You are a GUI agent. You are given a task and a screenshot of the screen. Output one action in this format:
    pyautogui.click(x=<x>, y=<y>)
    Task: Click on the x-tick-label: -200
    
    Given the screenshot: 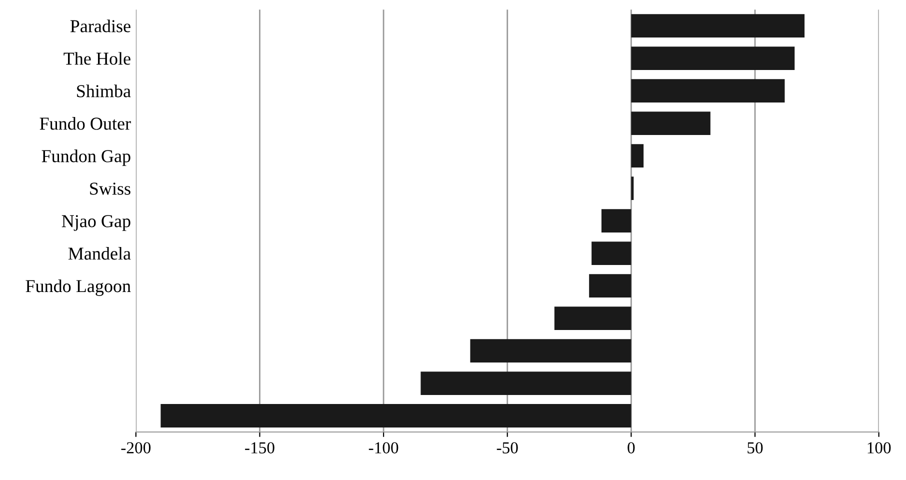 What is the action you would take?
    pyautogui.click(x=136, y=448)
    